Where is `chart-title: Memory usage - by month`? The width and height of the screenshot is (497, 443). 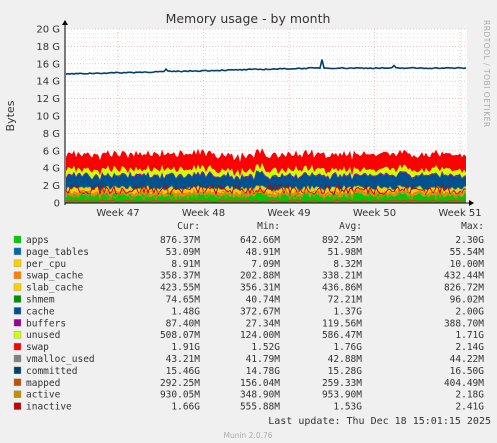 chart-title: Memory usage - by month is located at coordinates (248, 18).